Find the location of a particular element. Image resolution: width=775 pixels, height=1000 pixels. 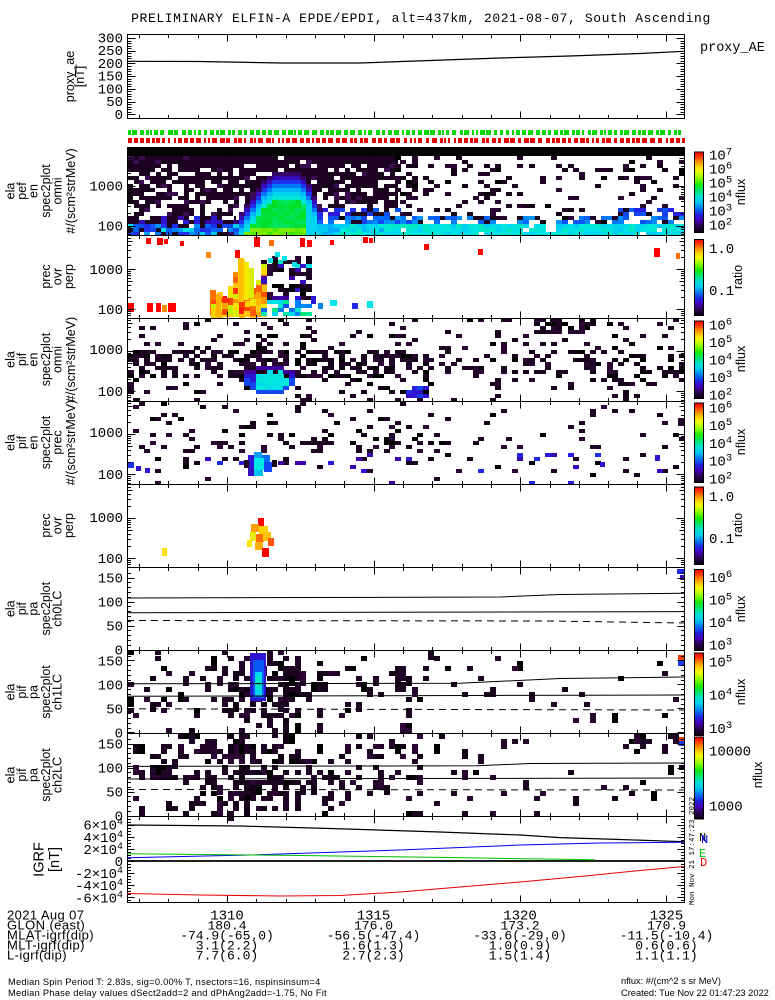

svg-text: 10000 is located at coordinates (730, 753).